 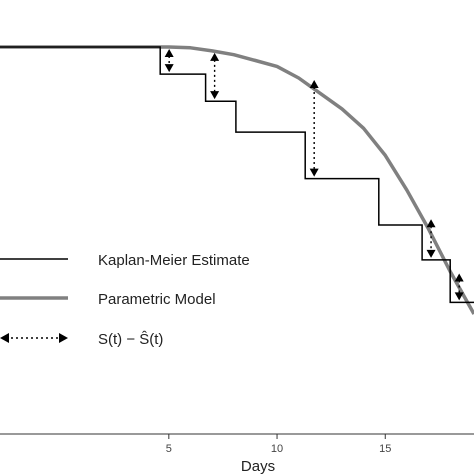 What do you see at coordinates (174, 260) in the screenshot?
I see `legend-km-label: Kaplan-Meier Estimate` at bounding box center [174, 260].